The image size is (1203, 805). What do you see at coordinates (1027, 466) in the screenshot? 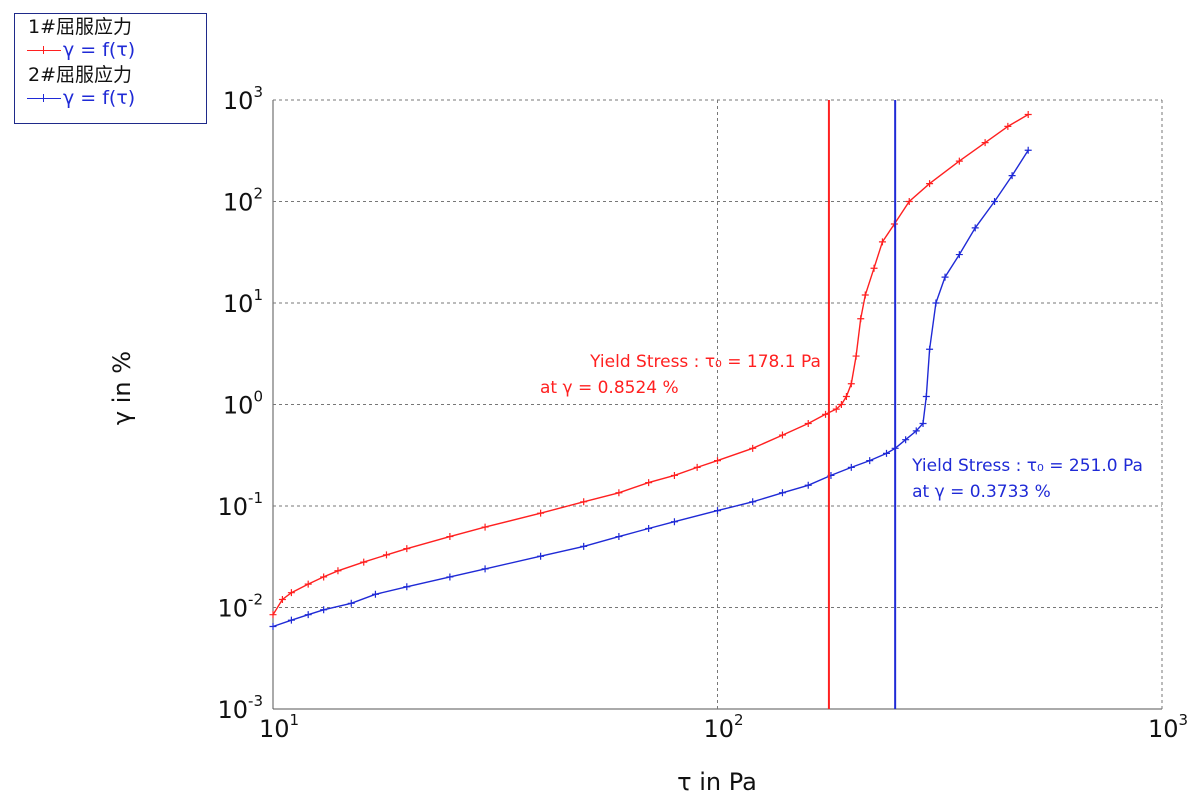
I see `yield-stress-annotation-2-line1: Yield Stress : τ₀ = 251.0 Pa` at bounding box center [1027, 466].